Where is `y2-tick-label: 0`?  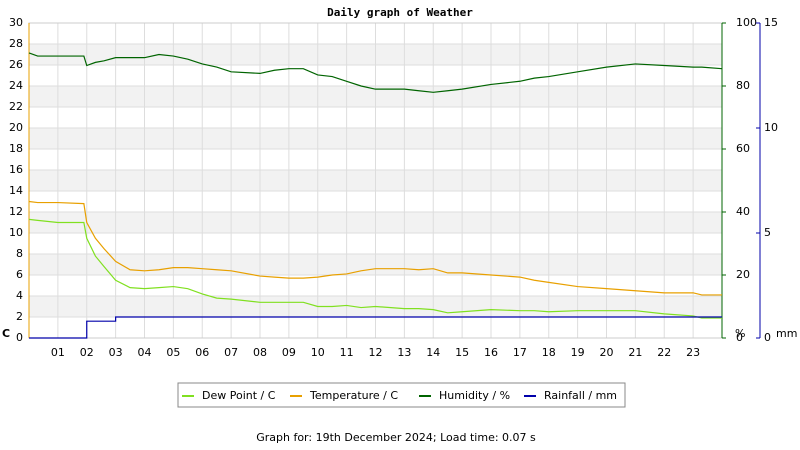 y2-tick-label: 0 is located at coordinates (739, 337).